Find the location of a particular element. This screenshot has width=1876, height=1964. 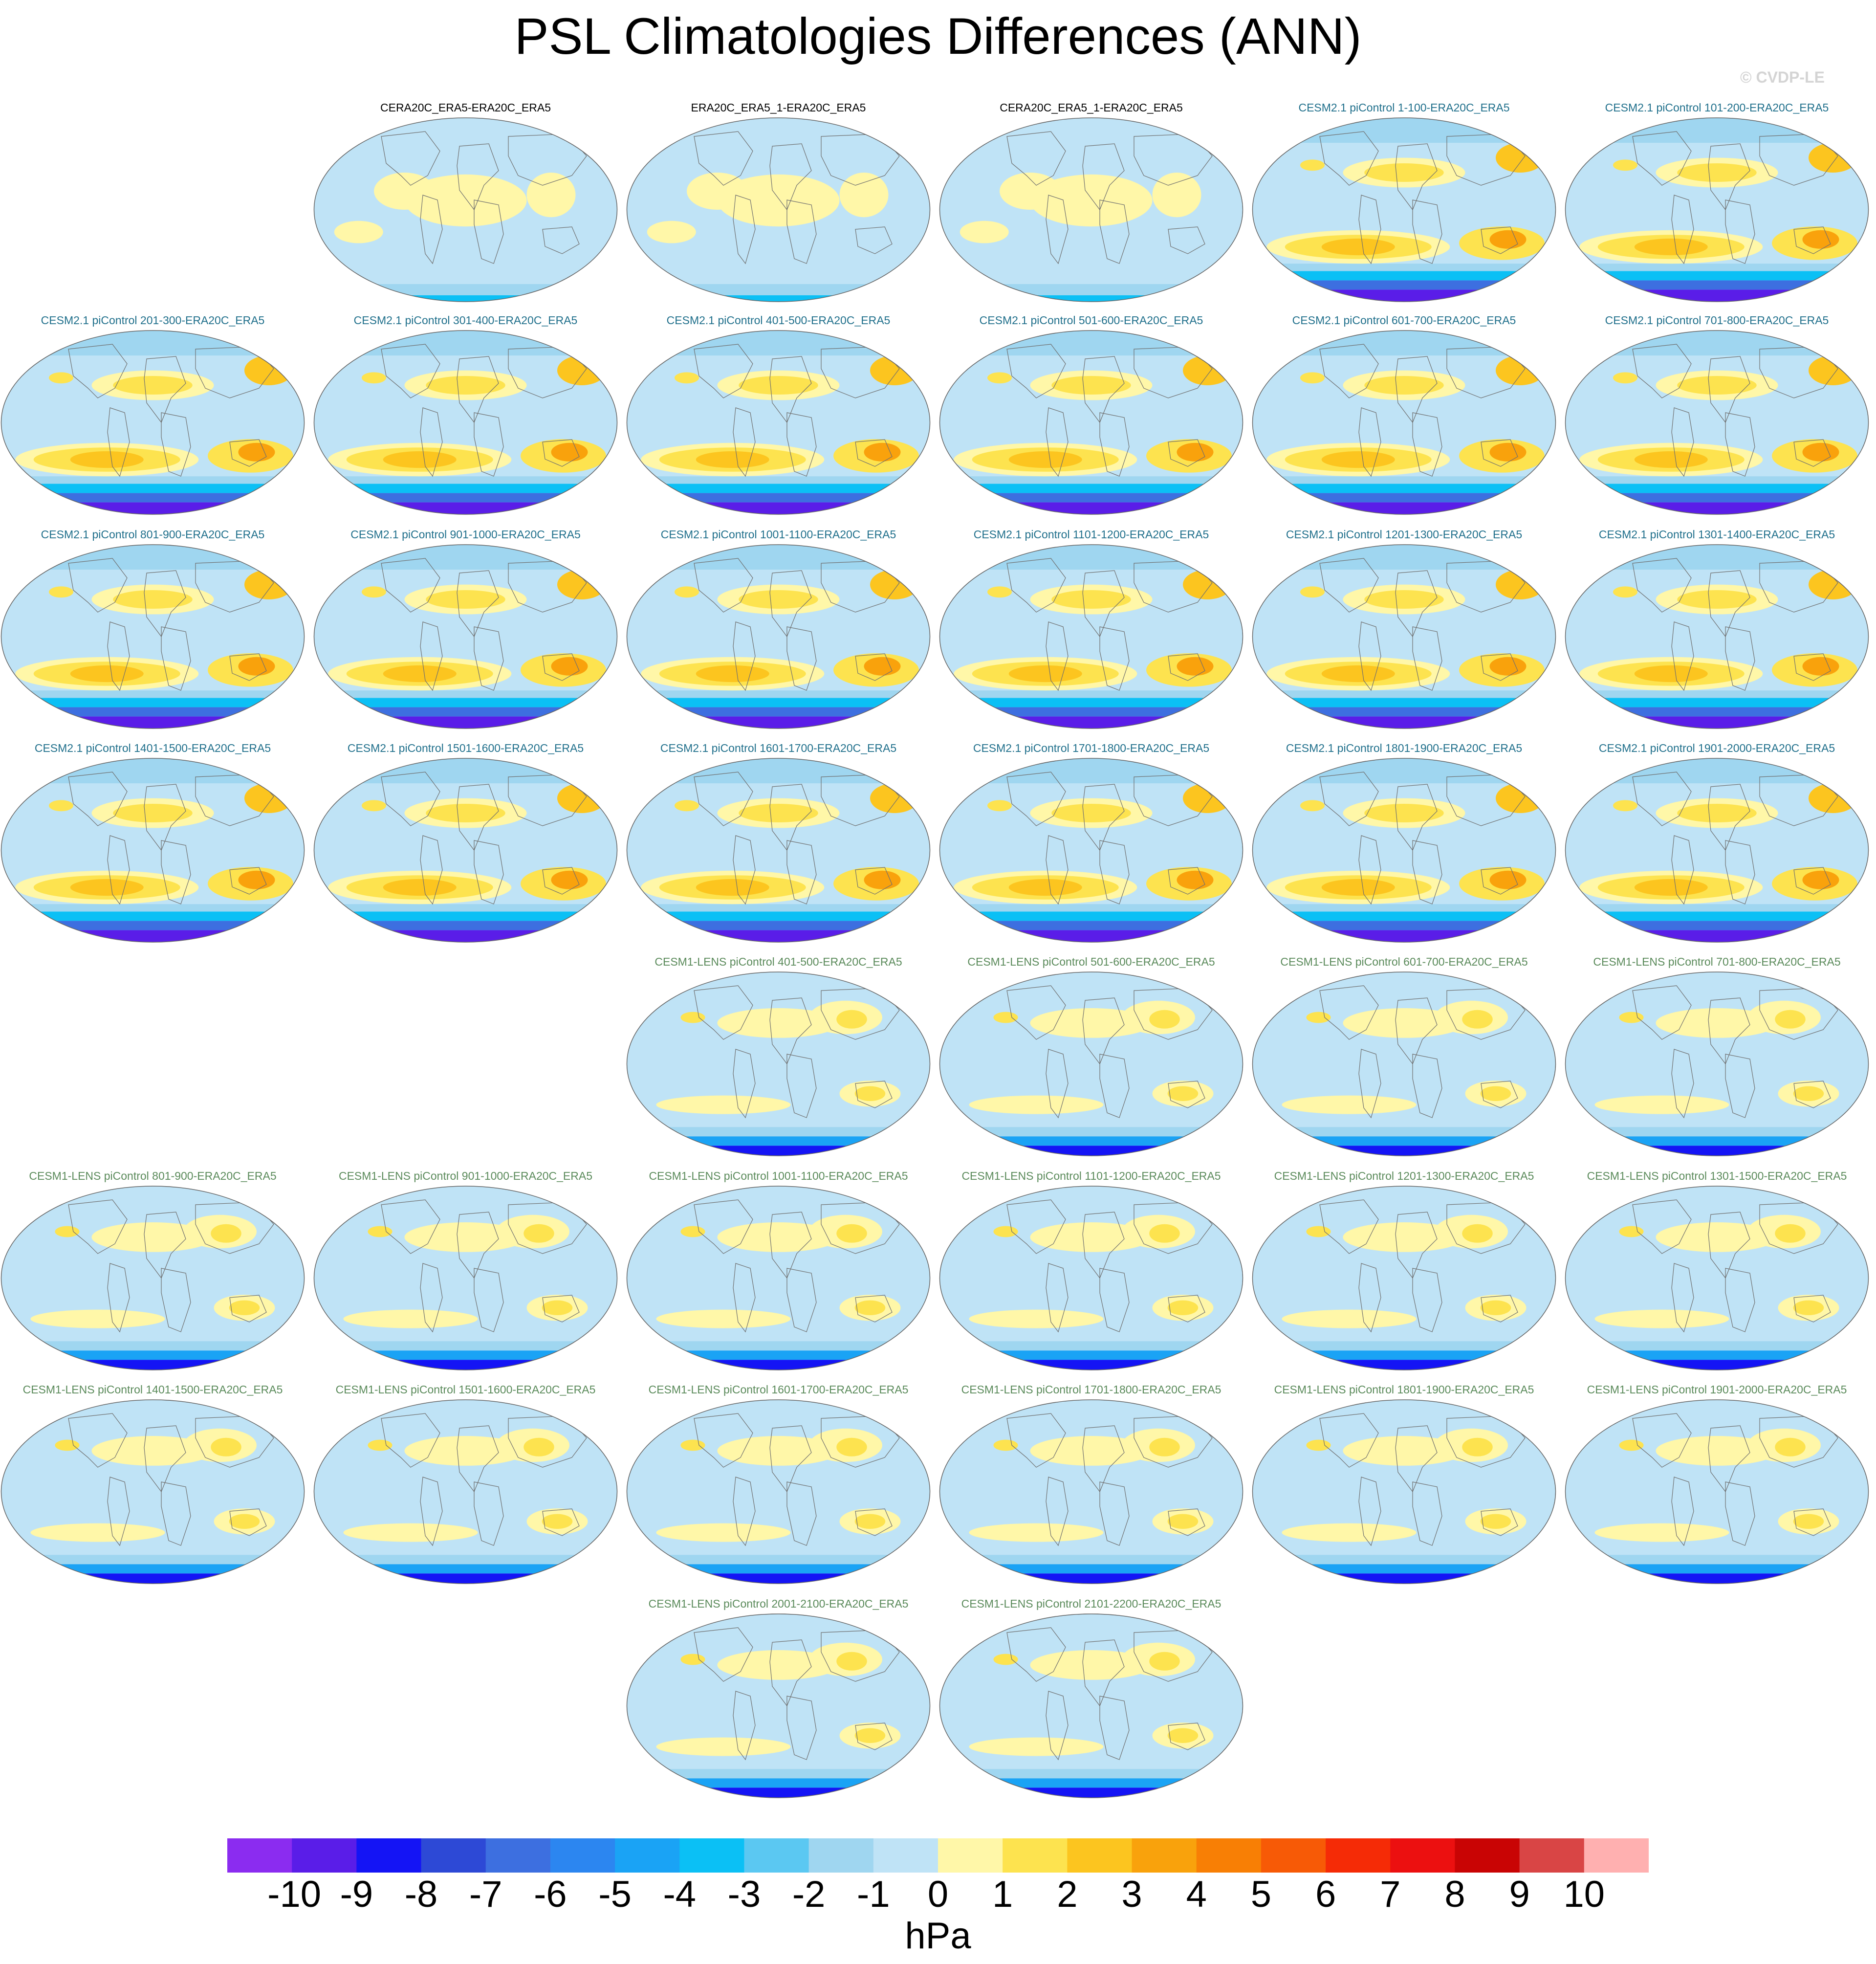

colorbar-tick-label: 10 is located at coordinates (1584, 1894).